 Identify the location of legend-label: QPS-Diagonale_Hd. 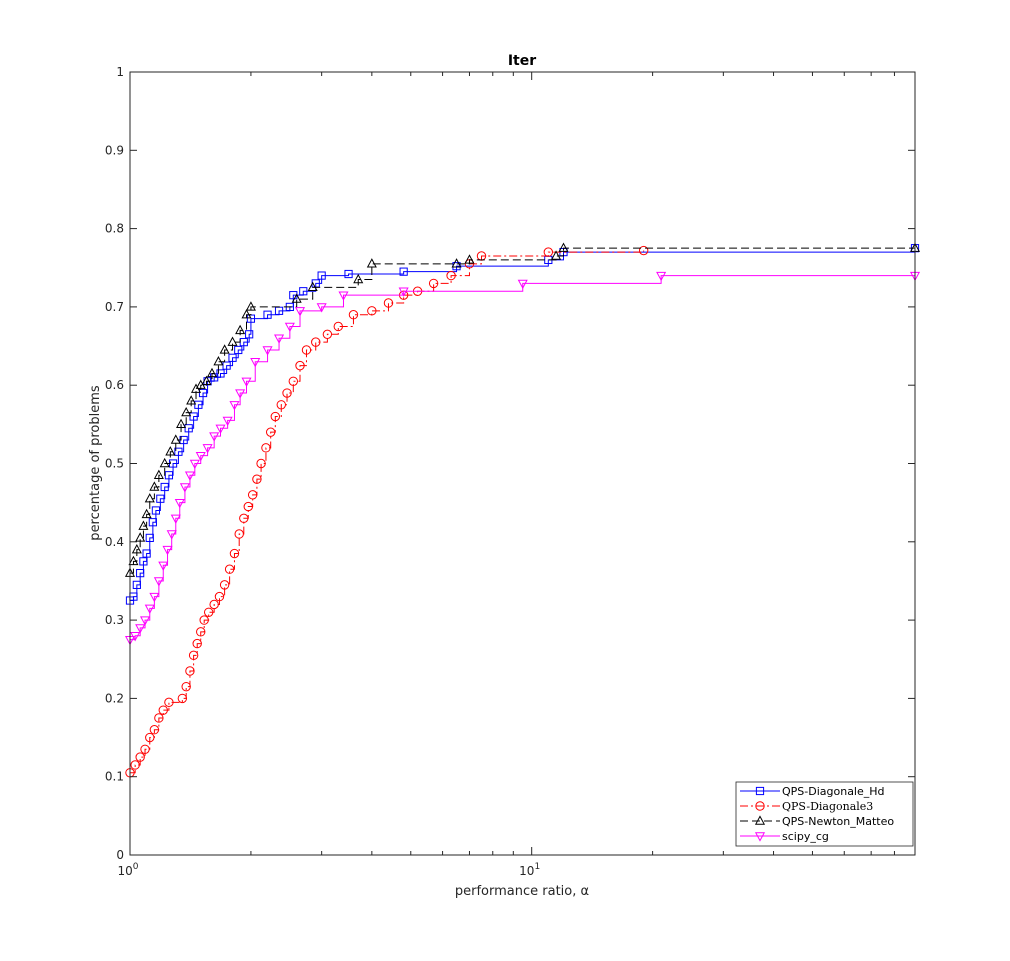
(833, 791).